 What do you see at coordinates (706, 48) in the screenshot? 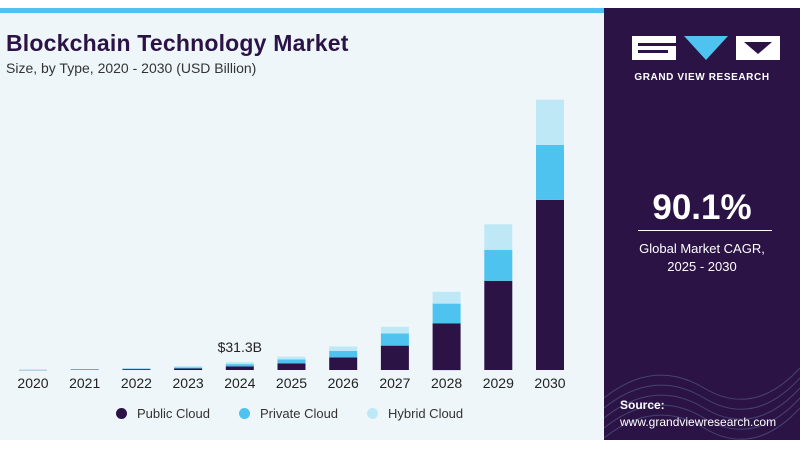
I see `grand-view-research-logo` at bounding box center [706, 48].